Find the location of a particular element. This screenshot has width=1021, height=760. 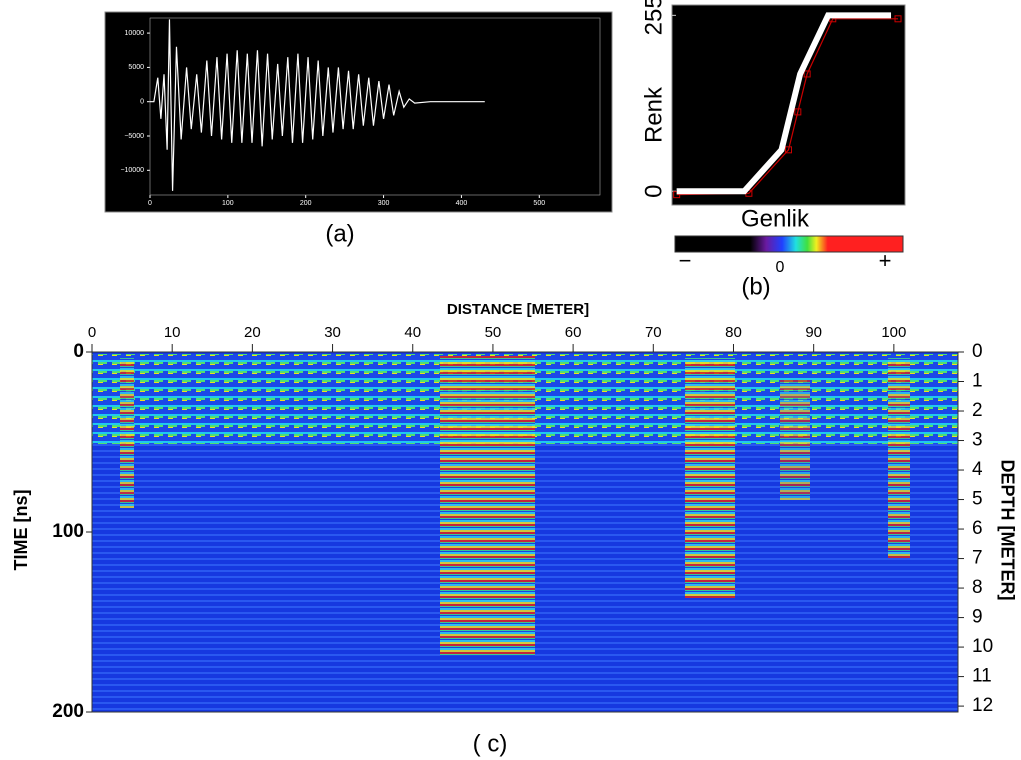

y-tick-label: 200 is located at coordinates (68, 711).